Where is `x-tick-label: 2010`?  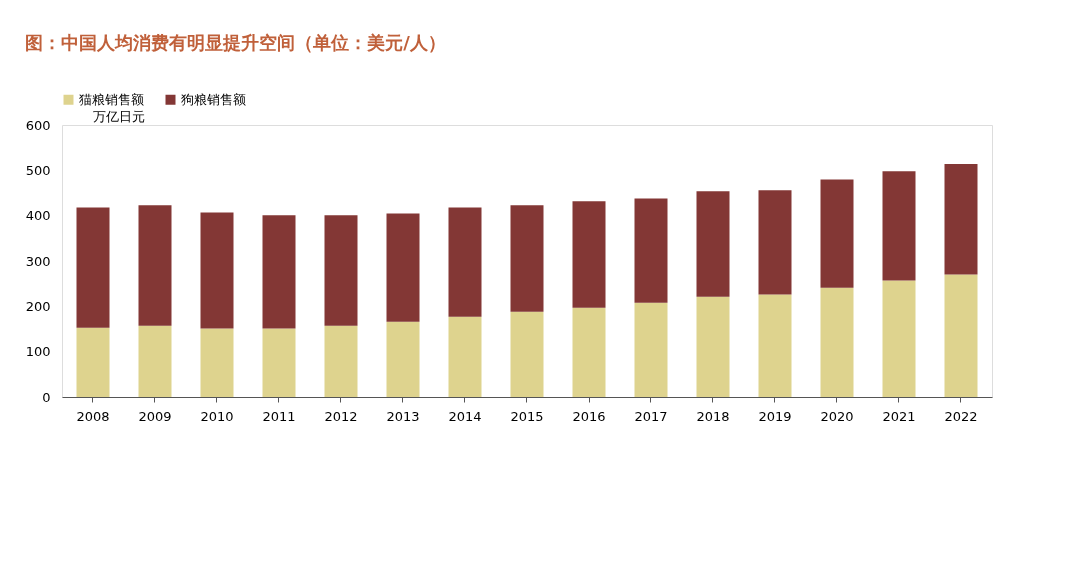
x-tick-label: 2010 is located at coordinates (217, 416).